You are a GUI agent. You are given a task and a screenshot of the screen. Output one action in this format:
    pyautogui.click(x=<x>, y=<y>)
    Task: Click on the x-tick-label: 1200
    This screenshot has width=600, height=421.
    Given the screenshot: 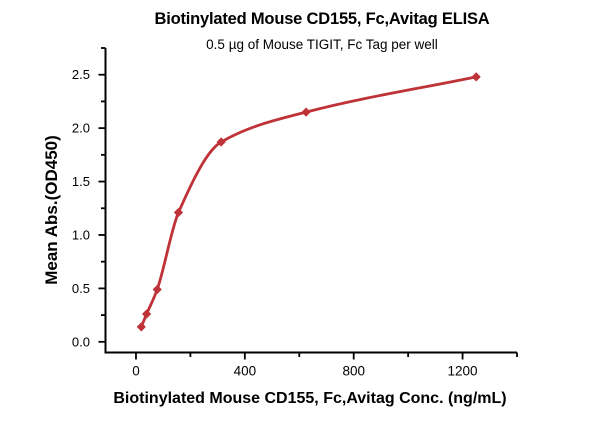 What is the action you would take?
    pyautogui.click(x=463, y=371)
    